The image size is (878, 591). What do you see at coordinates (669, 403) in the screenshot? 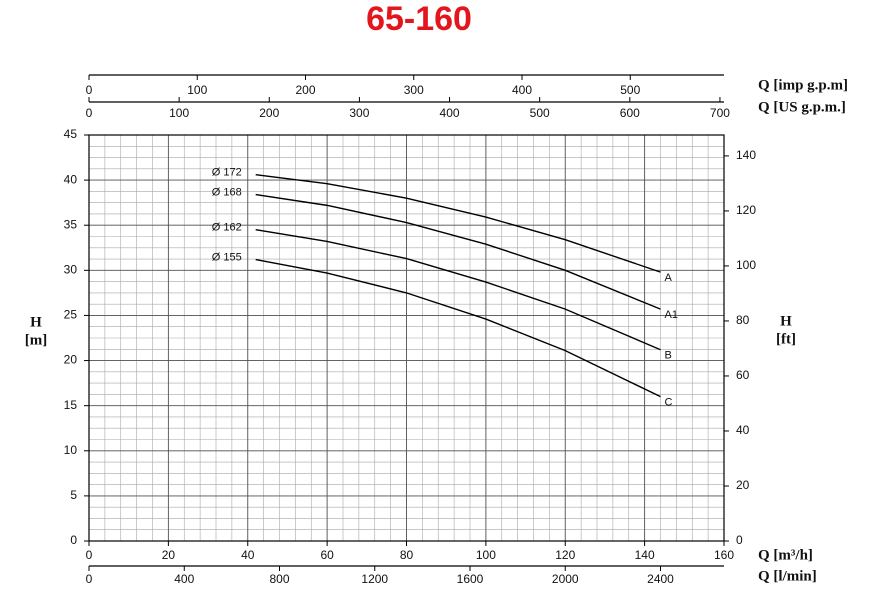
I see `curve-name-label: C` at bounding box center [669, 403].